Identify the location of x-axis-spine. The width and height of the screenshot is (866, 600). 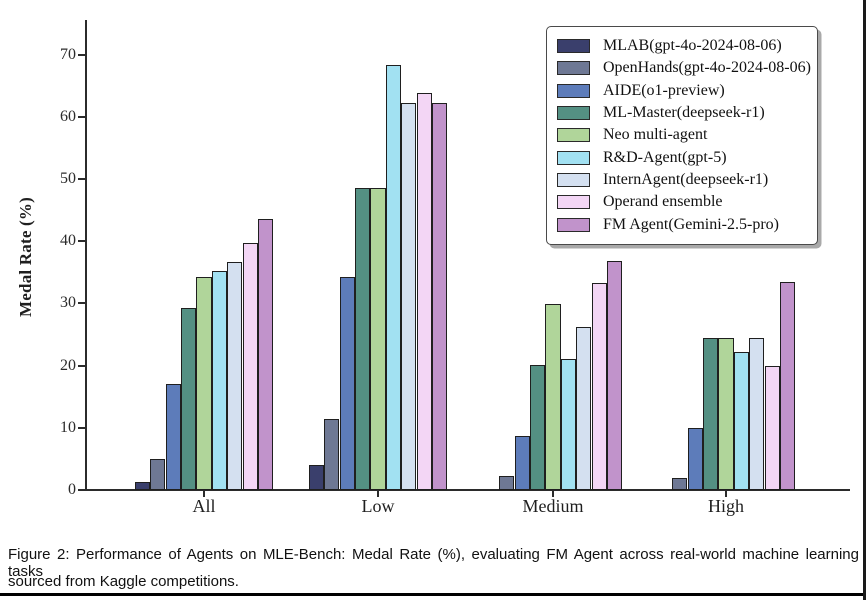
(467, 490).